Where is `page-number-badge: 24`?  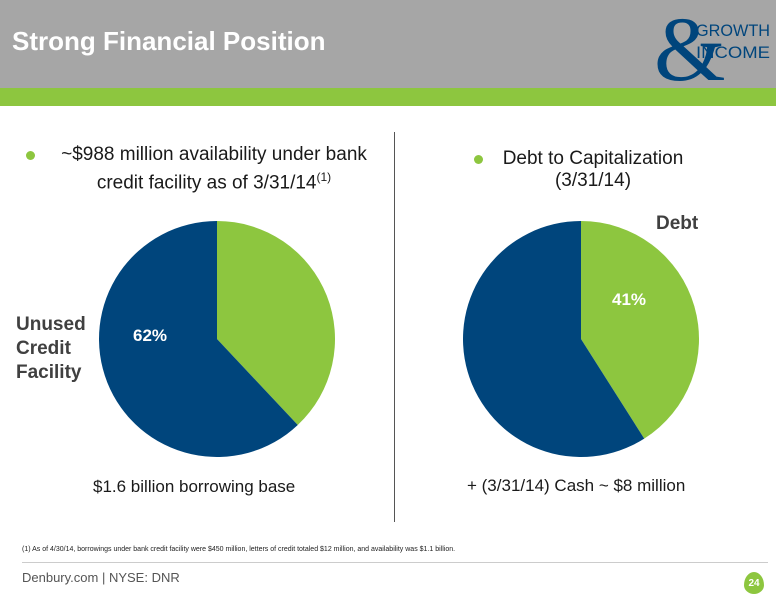 page-number-badge: 24 is located at coordinates (754, 583).